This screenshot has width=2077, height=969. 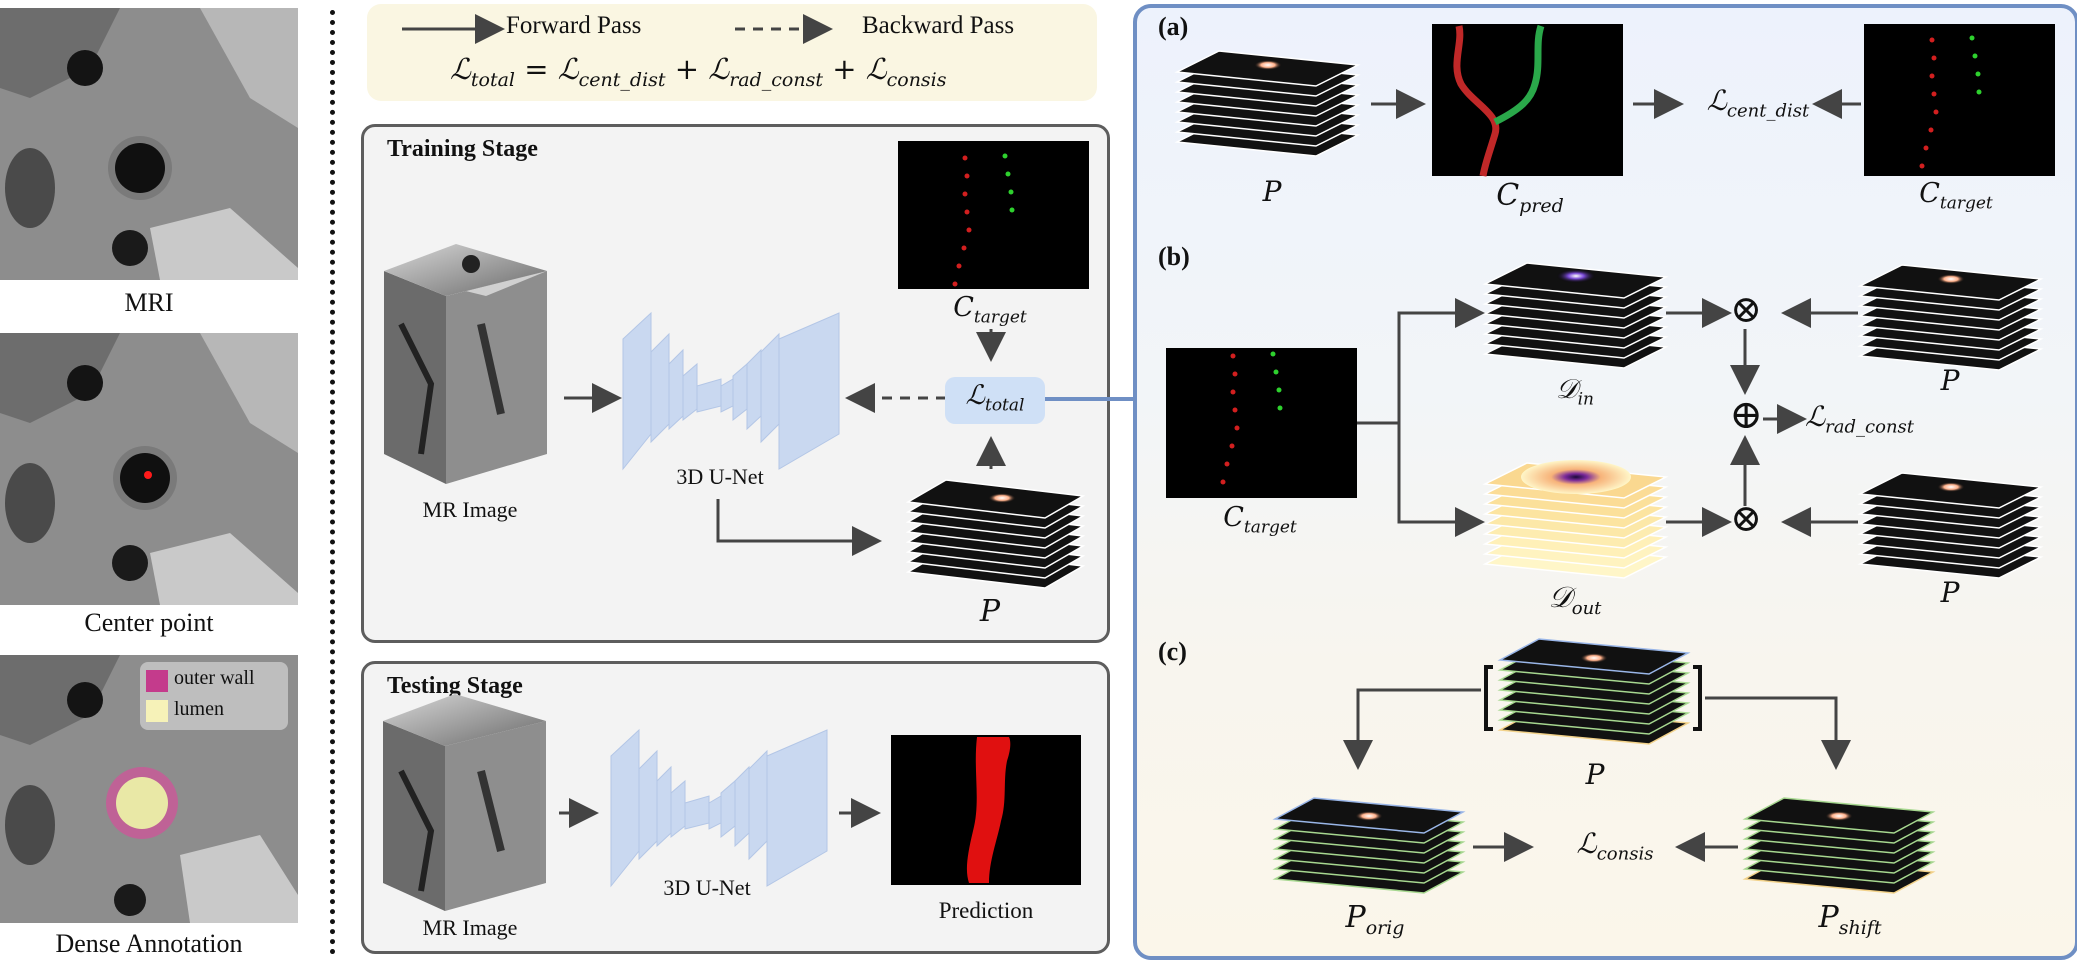 I want to click on c-pred-label: Cpred, so click(x=1530, y=197).